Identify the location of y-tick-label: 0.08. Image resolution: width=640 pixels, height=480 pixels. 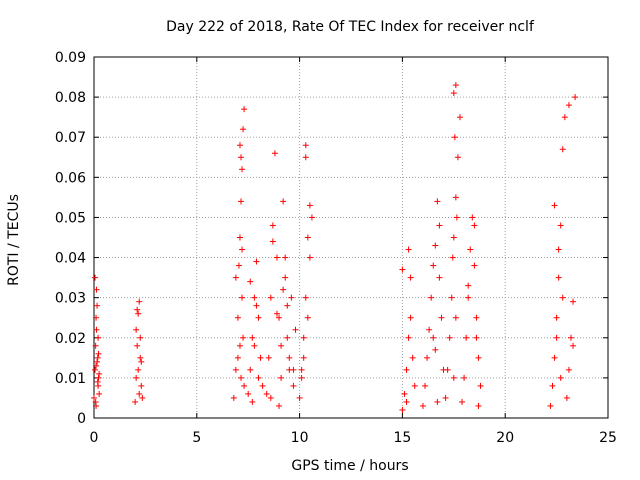
(70, 98).